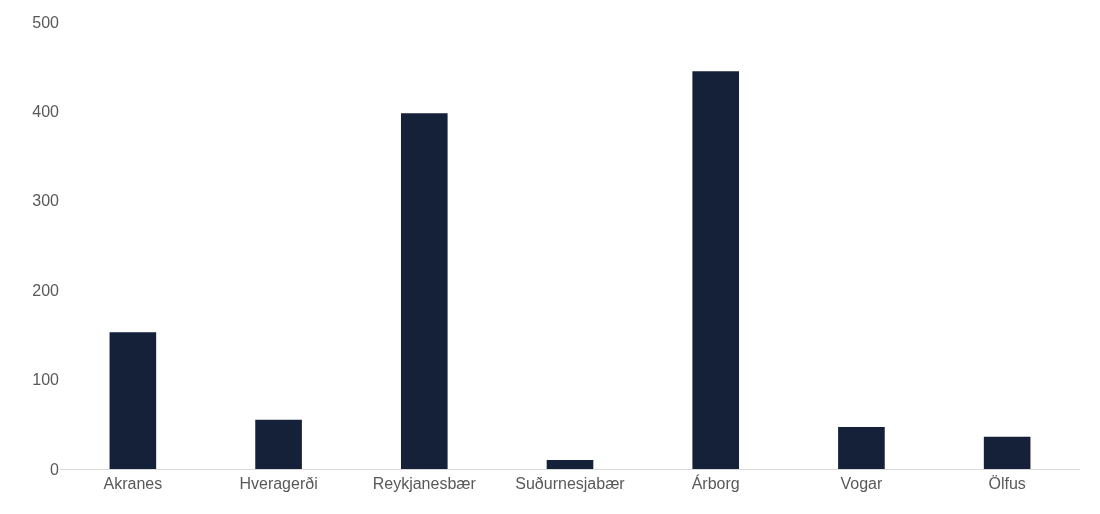  What do you see at coordinates (1007, 484) in the screenshot?
I see `x-tick-label: Ölfus` at bounding box center [1007, 484].